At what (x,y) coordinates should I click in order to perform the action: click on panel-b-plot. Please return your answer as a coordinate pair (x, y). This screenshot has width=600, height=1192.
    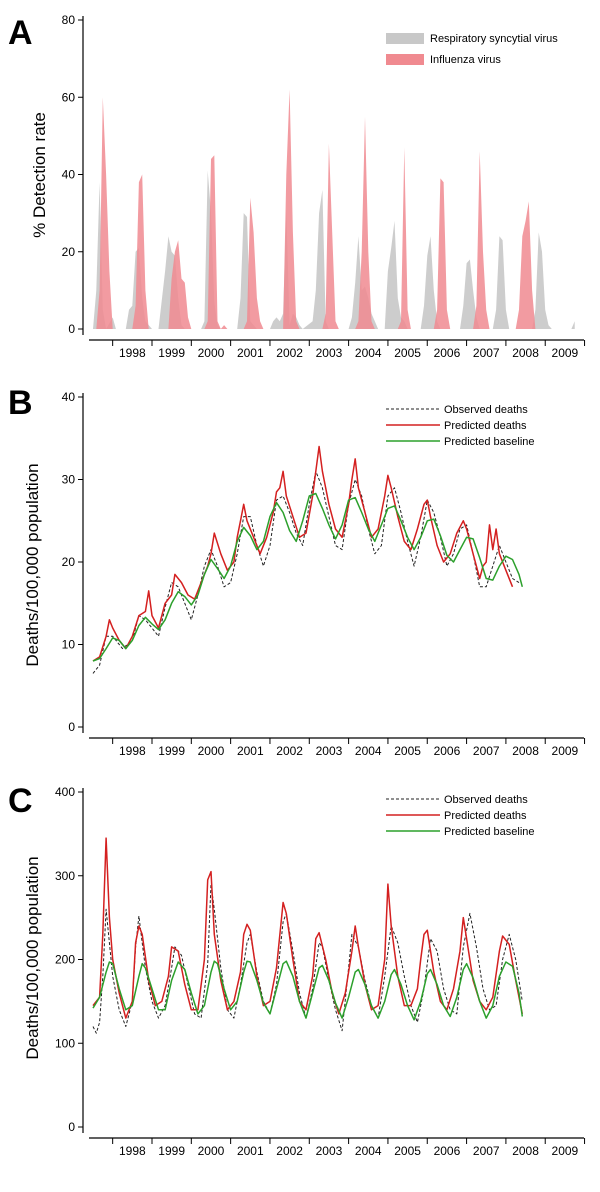
    Looking at the image, I should click on (308, 559).